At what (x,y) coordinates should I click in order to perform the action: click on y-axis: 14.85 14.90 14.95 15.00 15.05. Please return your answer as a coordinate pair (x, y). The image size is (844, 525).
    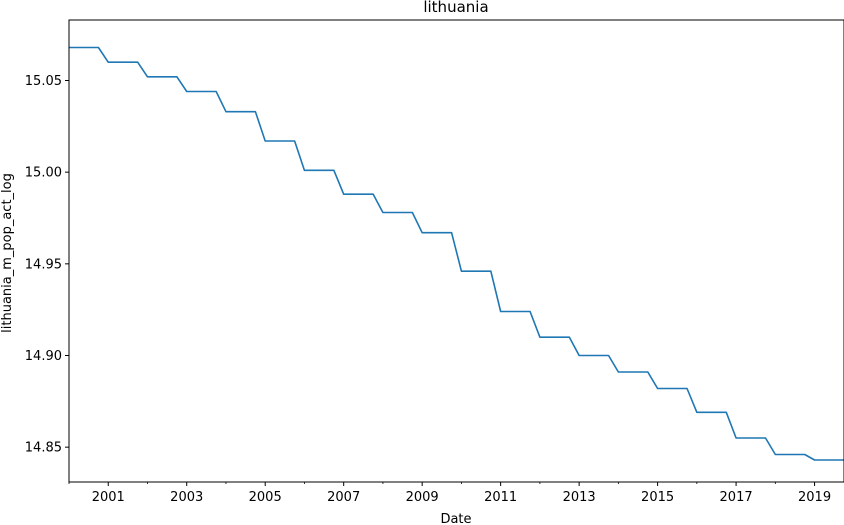
    Looking at the image, I should click on (47, 265).